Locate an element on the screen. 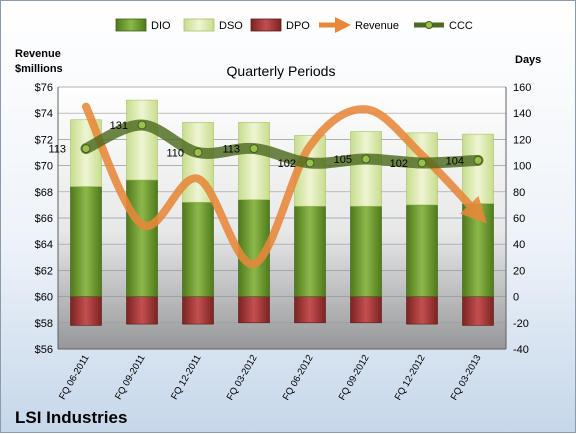 The width and height of the screenshot is (576, 434). category-label: FQ 12-2012 is located at coordinates (410, 377).